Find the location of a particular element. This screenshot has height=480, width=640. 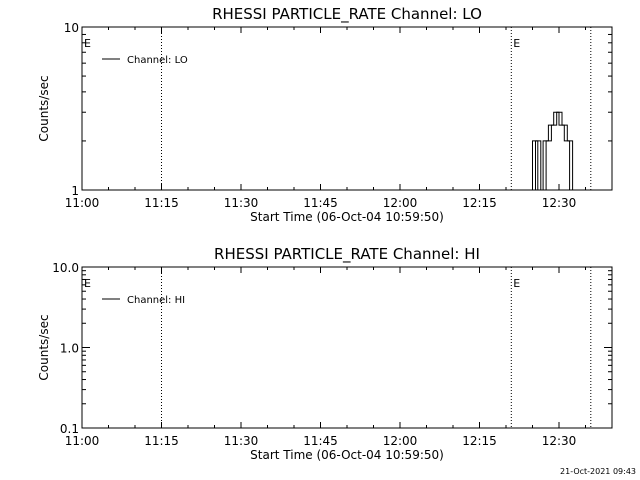

chart-title: RHESSI PARTICLE_RATE Channel: LO is located at coordinates (347, 14).